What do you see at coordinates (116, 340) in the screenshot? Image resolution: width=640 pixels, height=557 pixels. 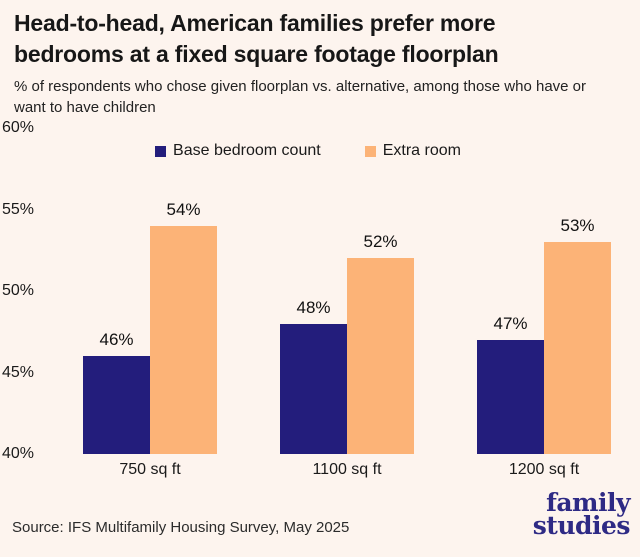 I see `value-label: 46%` at bounding box center [116, 340].